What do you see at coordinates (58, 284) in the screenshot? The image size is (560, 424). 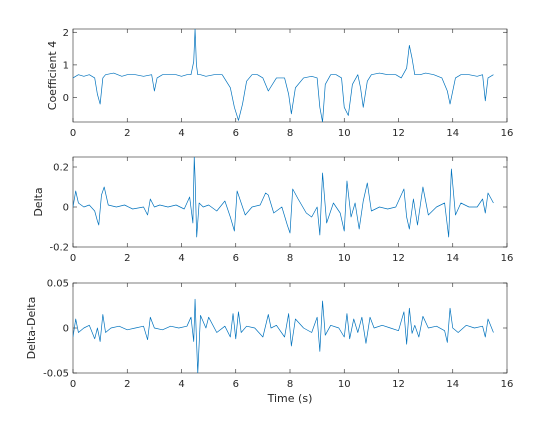 I see `y-tick-label: 0.05` at bounding box center [58, 284].